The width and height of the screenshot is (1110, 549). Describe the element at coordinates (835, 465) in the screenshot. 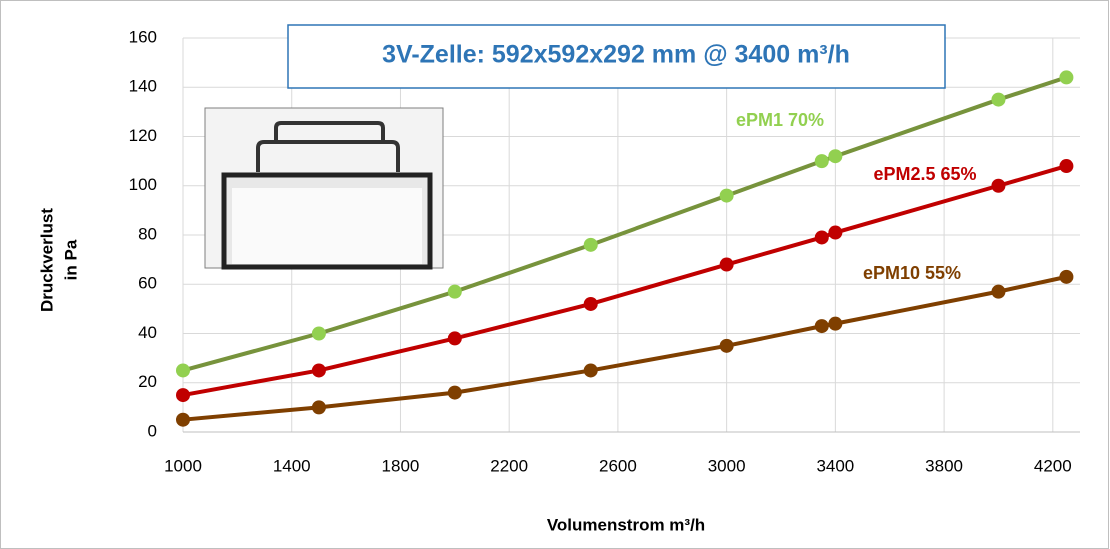

I see `x-tick-label: 3400` at that location.